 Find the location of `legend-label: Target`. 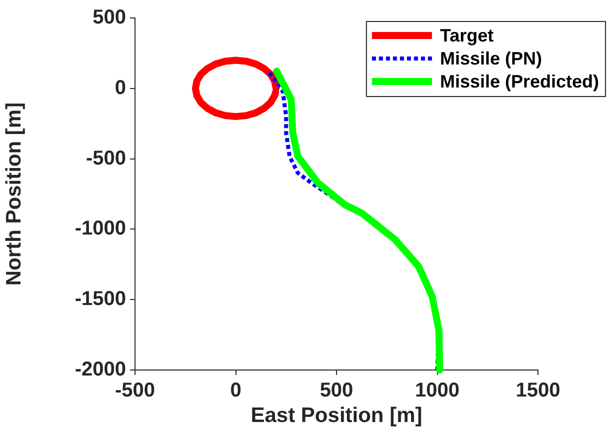

legend-label: Target is located at coordinates (467, 35).